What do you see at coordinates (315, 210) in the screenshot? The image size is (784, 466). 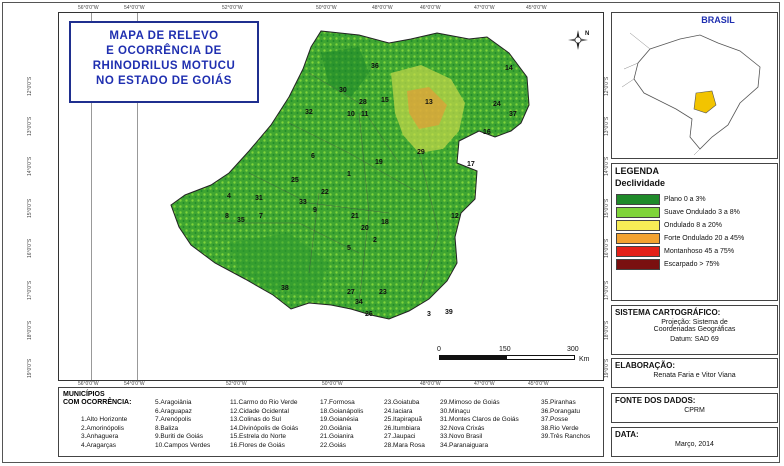 I see `map-municipality-number: 9` at bounding box center [315, 210].